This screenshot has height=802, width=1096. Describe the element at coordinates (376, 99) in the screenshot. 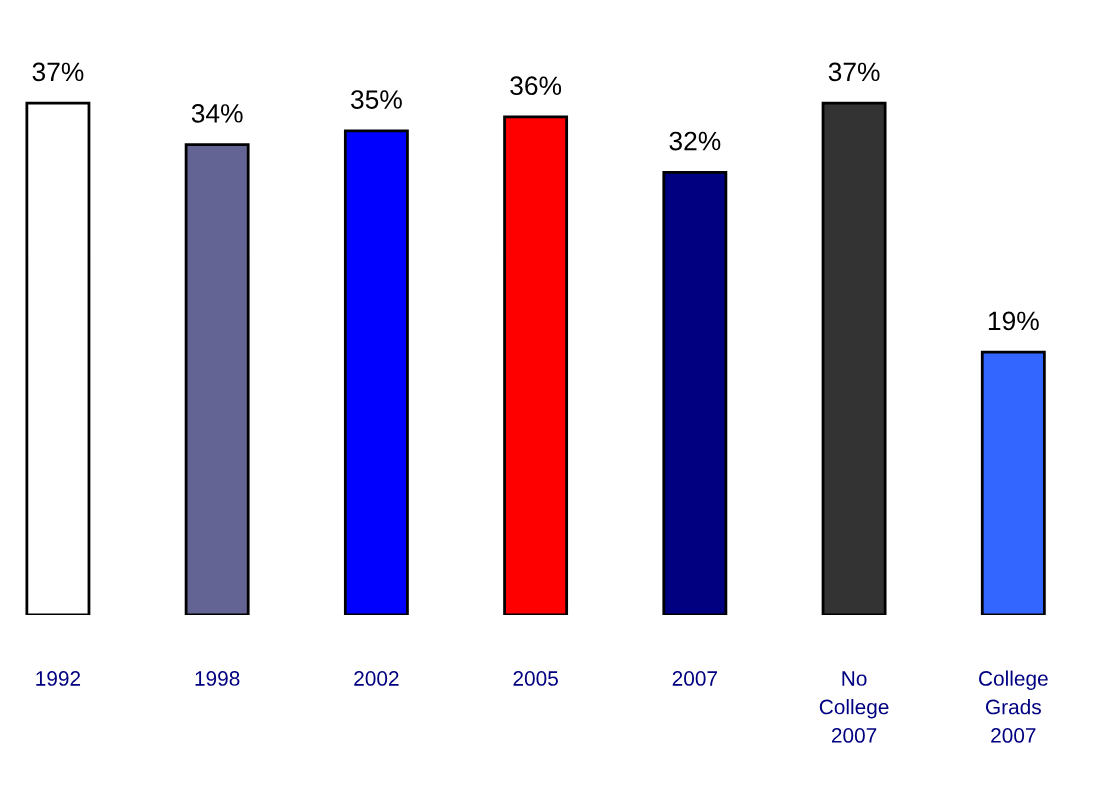

I see `data-label: 35%` at that location.